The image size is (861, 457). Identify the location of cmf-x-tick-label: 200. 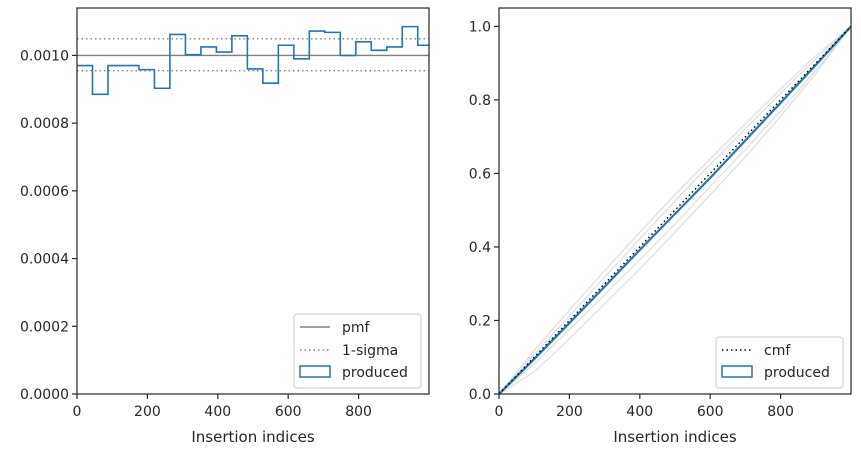
(569, 412).